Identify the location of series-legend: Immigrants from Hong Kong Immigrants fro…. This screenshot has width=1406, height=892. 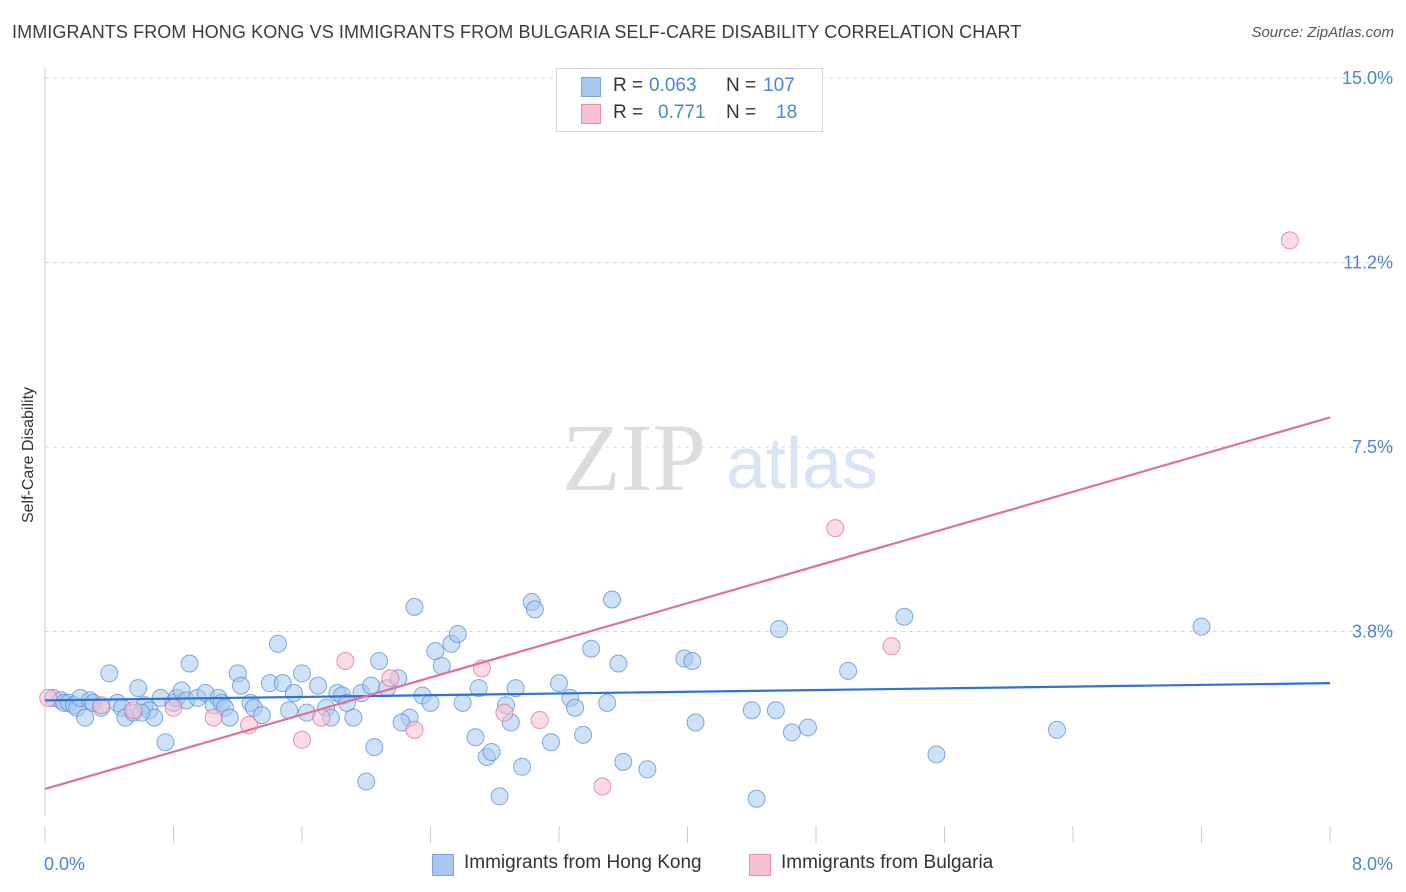
(703, 865).